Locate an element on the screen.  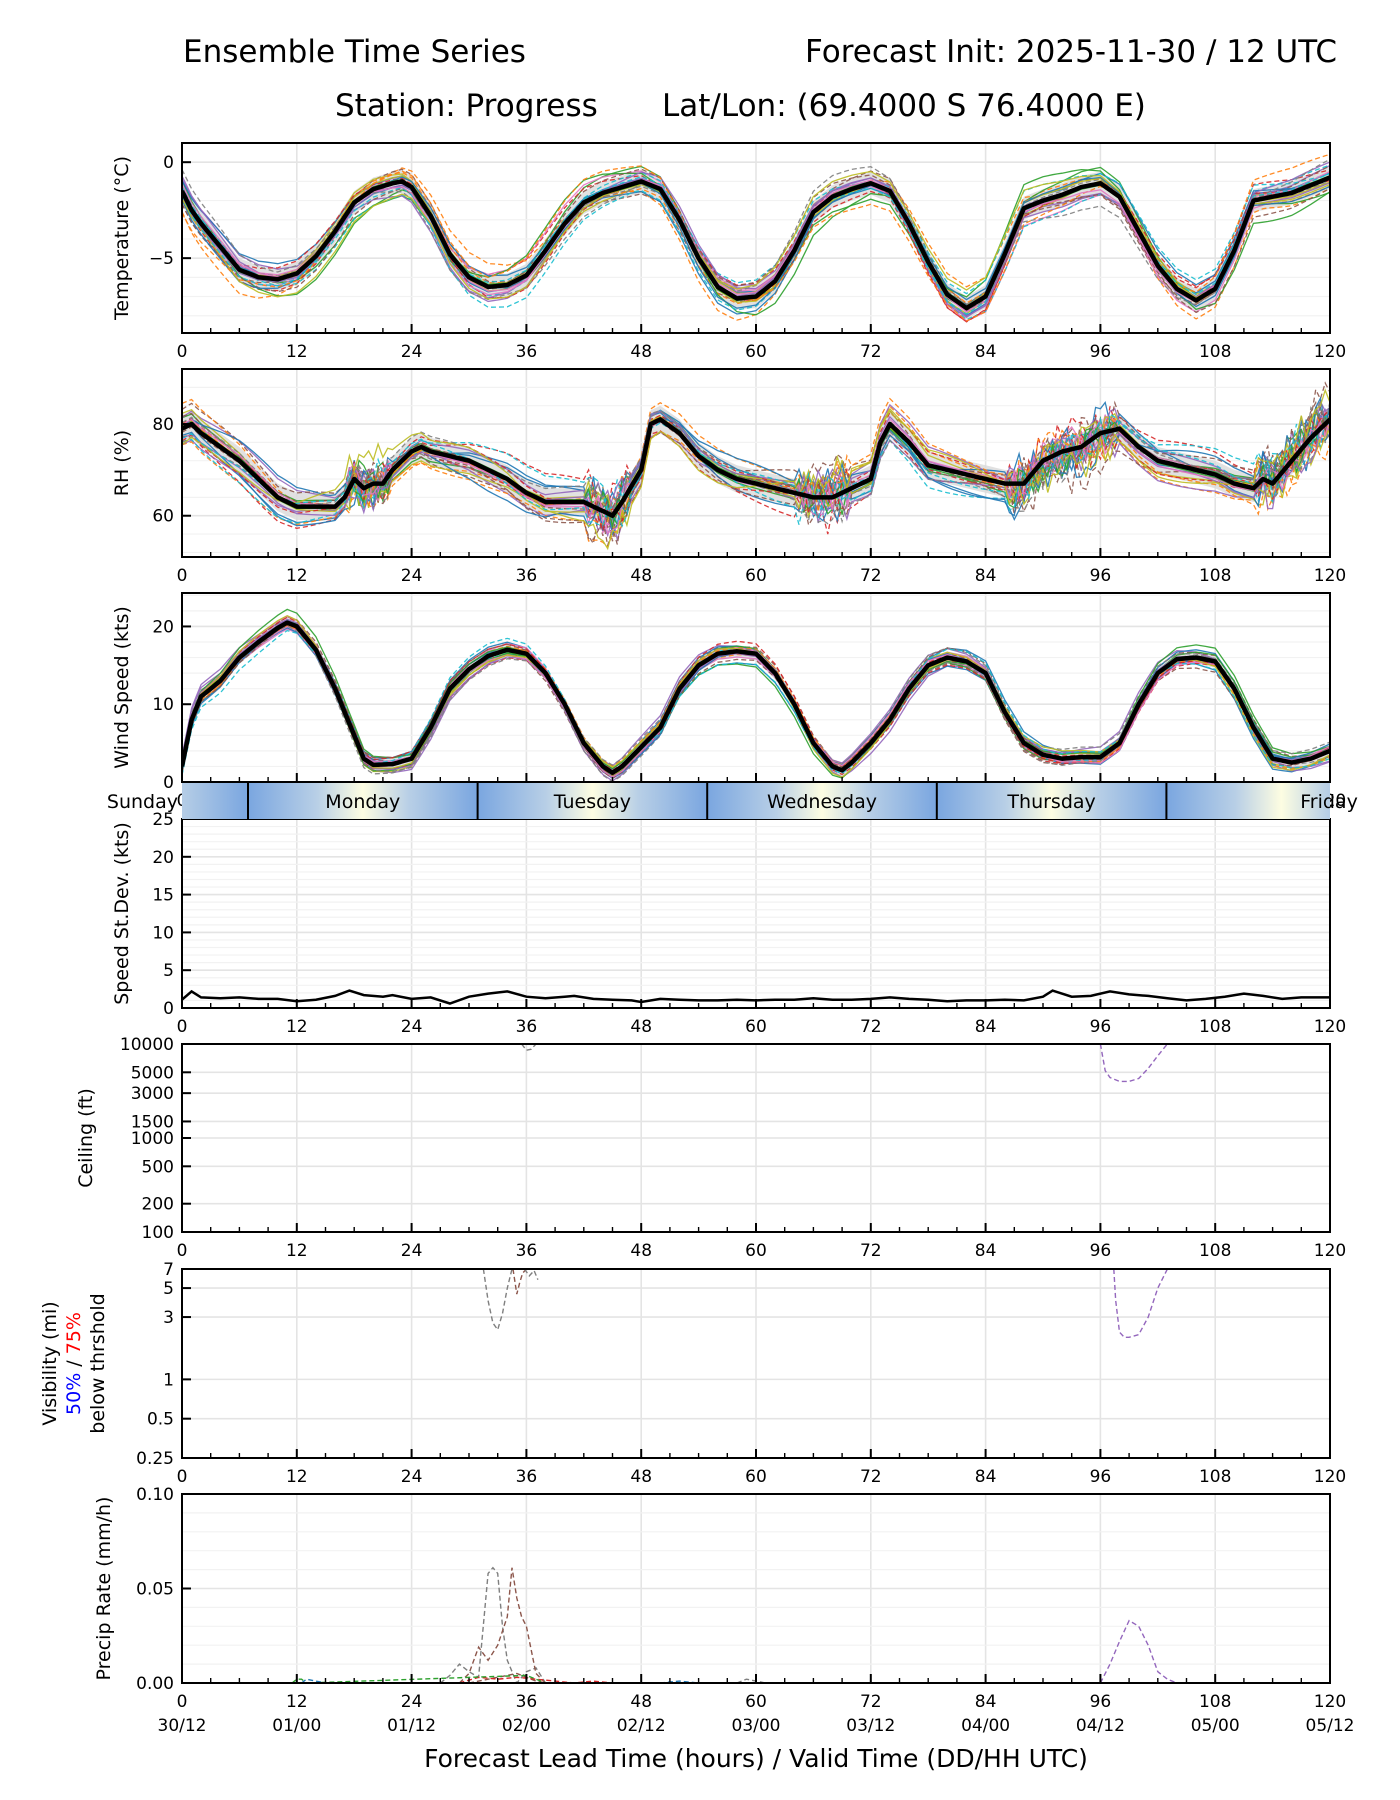
y-tick-label: 1000 is located at coordinates (152, 1139).